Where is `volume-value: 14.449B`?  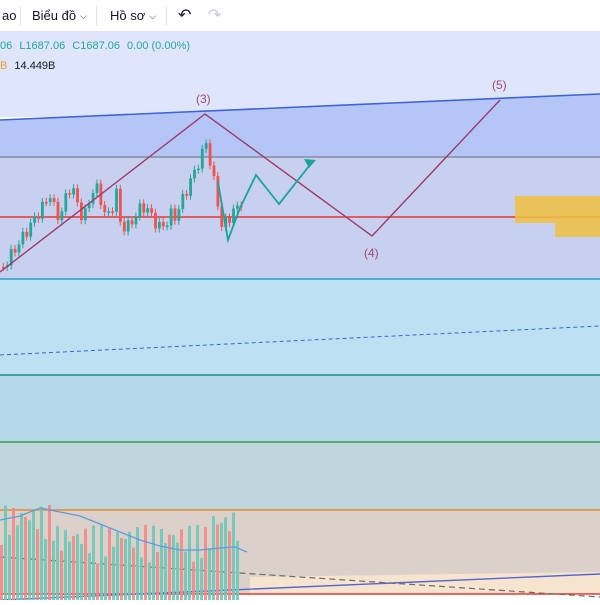
volume-value: 14.449B is located at coordinates (35, 66).